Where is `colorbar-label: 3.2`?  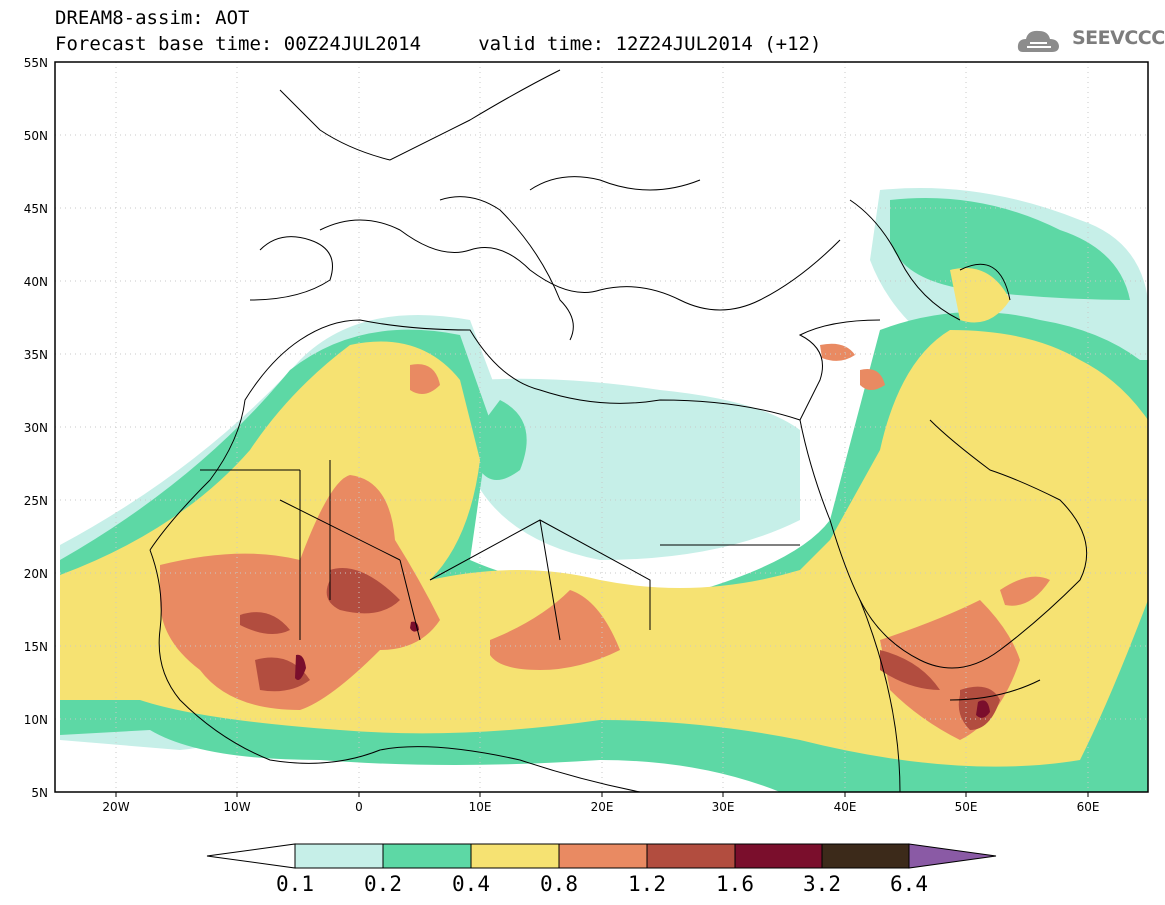 colorbar-label: 3.2 is located at coordinates (822, 884).